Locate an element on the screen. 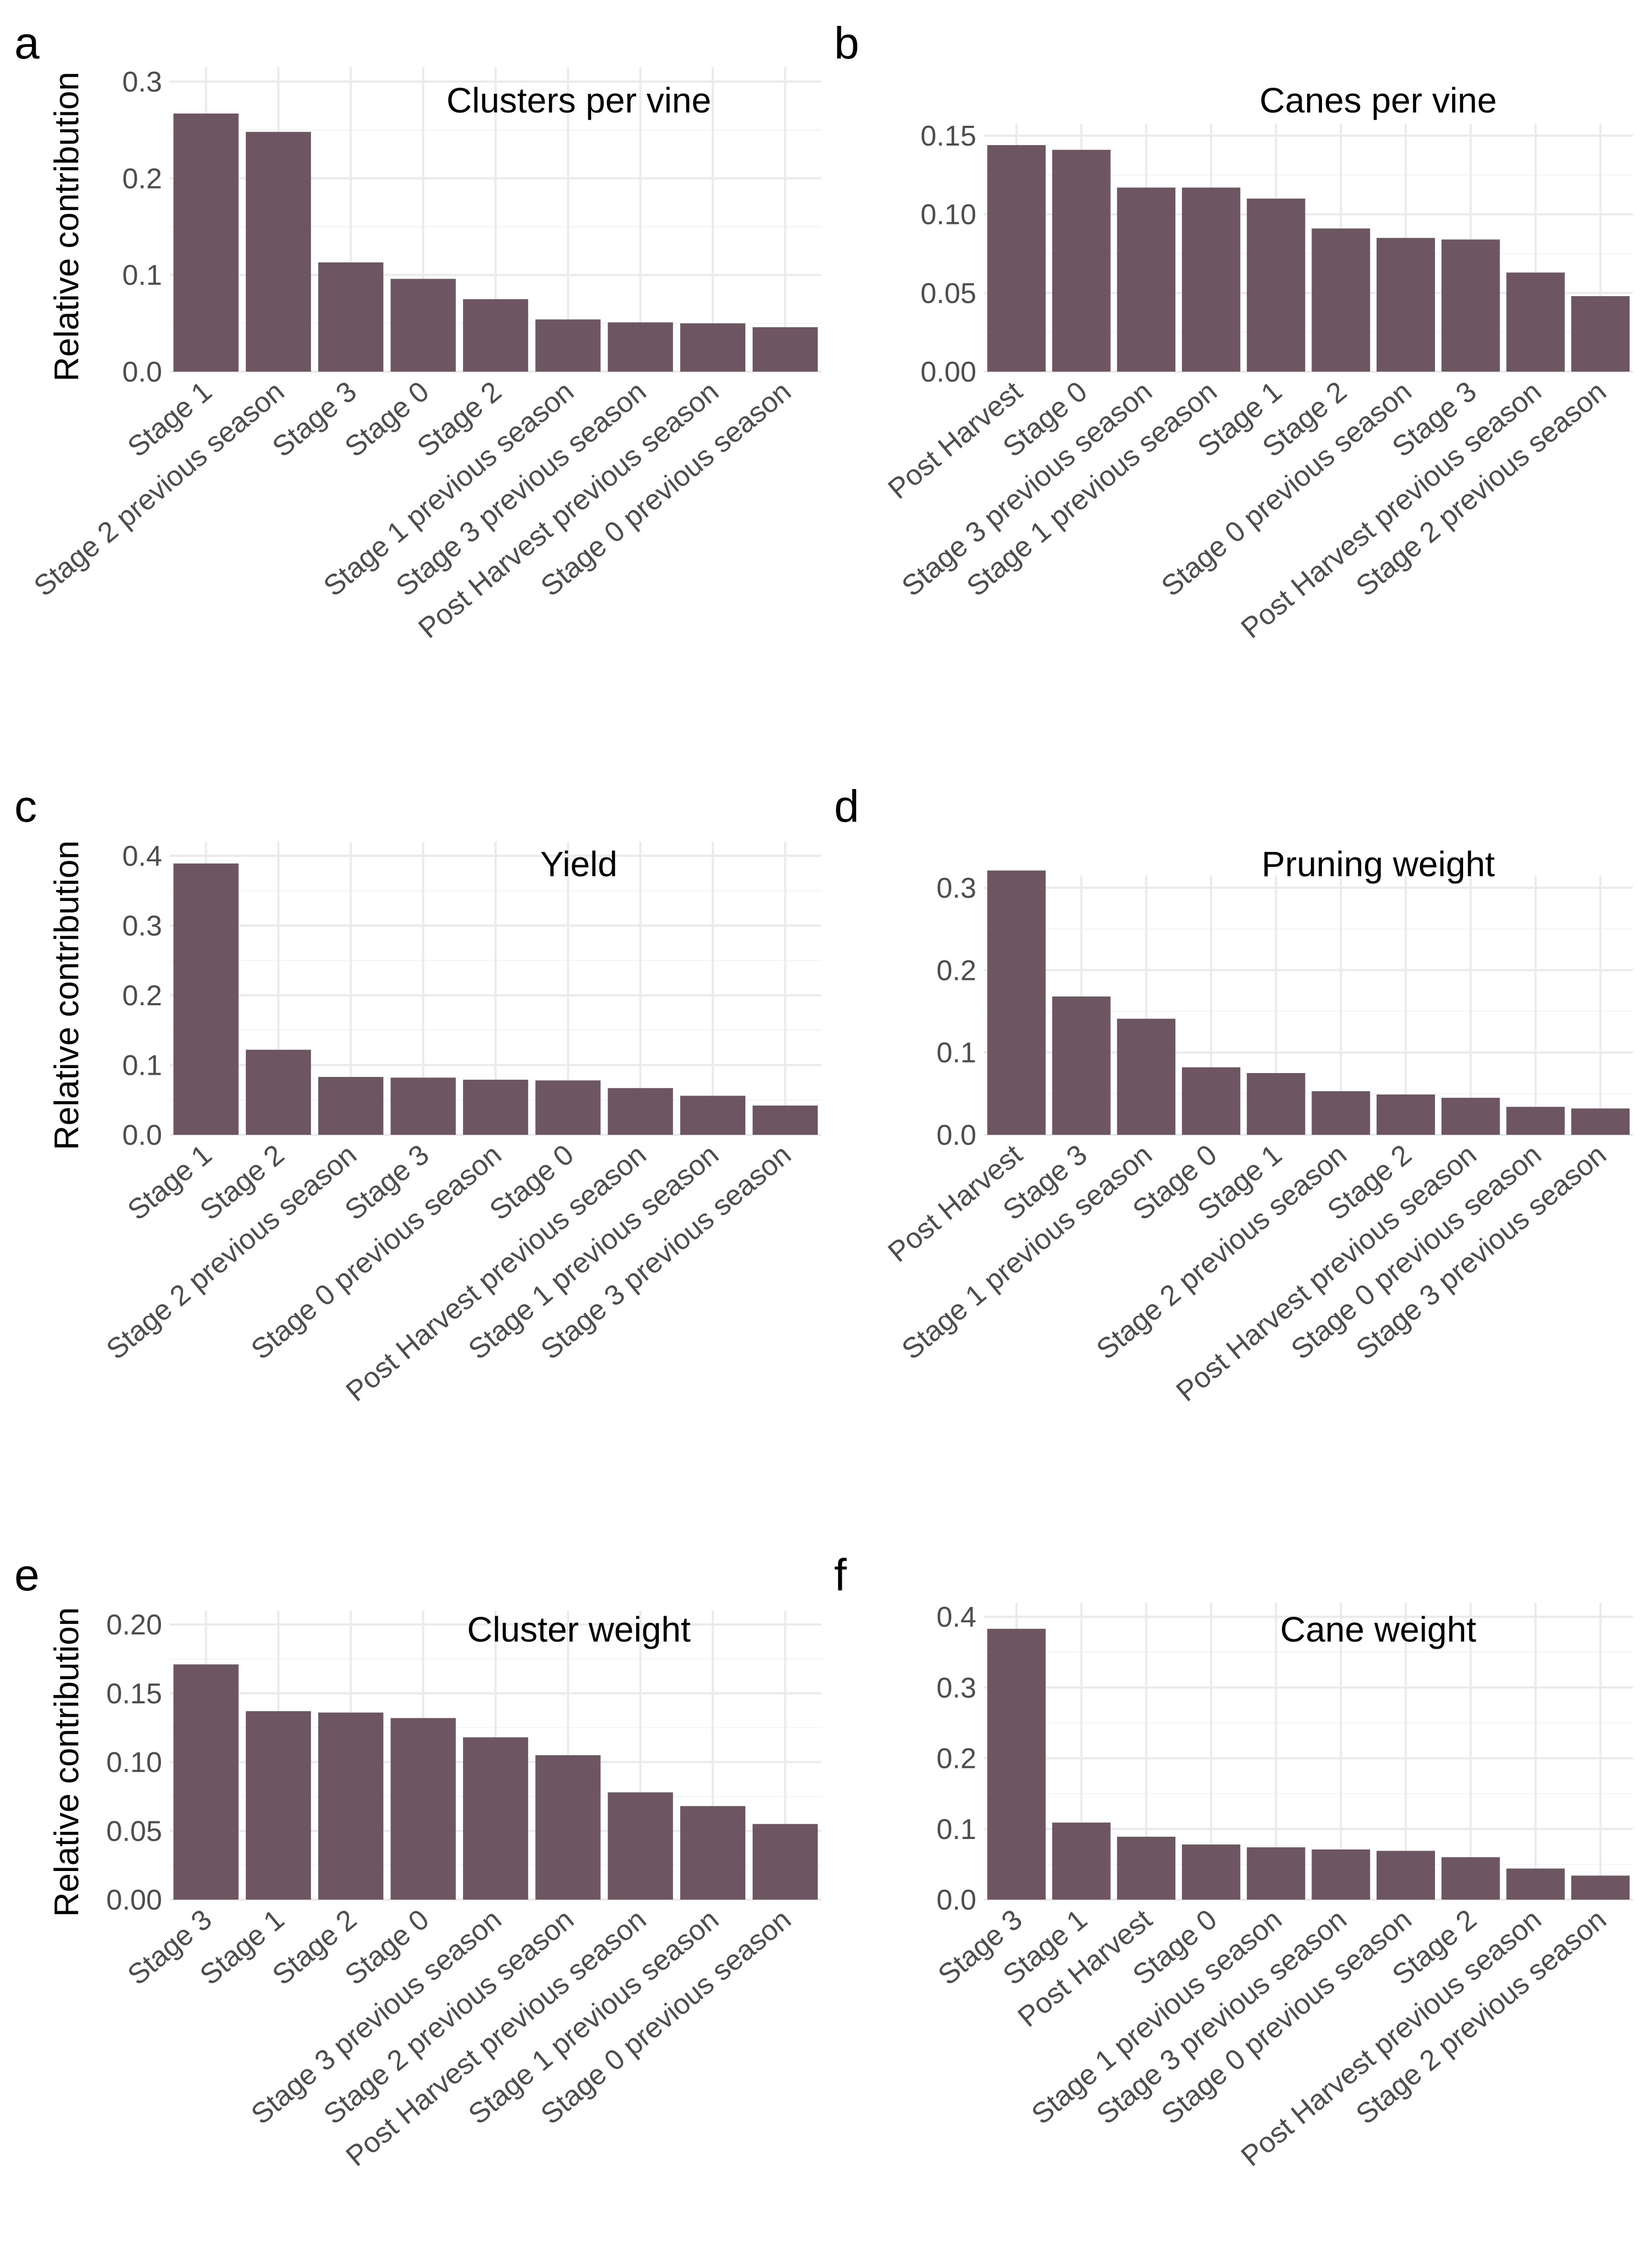 This screenshot has height=2268, width=1645. chart-a-y-axis-label: Relative contribution is located at coordinates (67, 227).